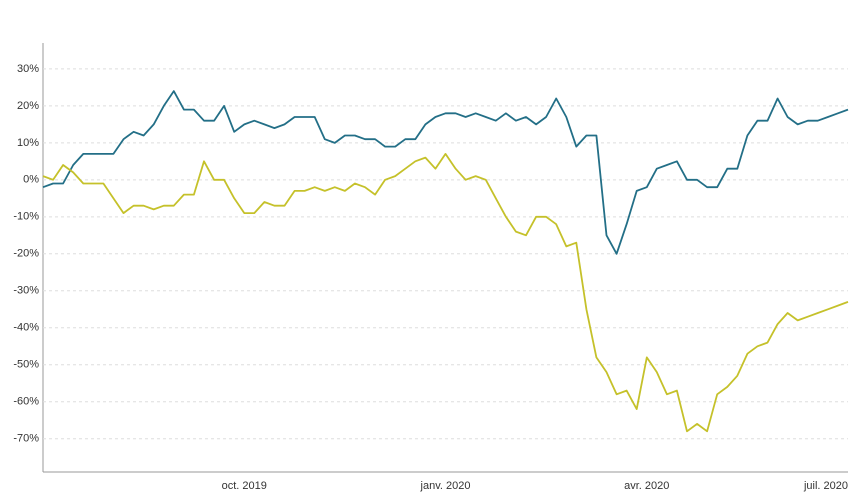  Describe the element at coordinates (26, 365) in the screenshot. I see `y-tick-label: -50%` at that location.